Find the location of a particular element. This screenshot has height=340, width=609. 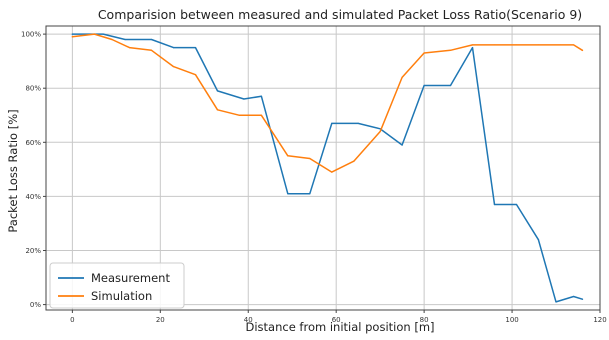

y-axis-label: Packet Loss Ratio [%] is located at coordinates (13, 170).